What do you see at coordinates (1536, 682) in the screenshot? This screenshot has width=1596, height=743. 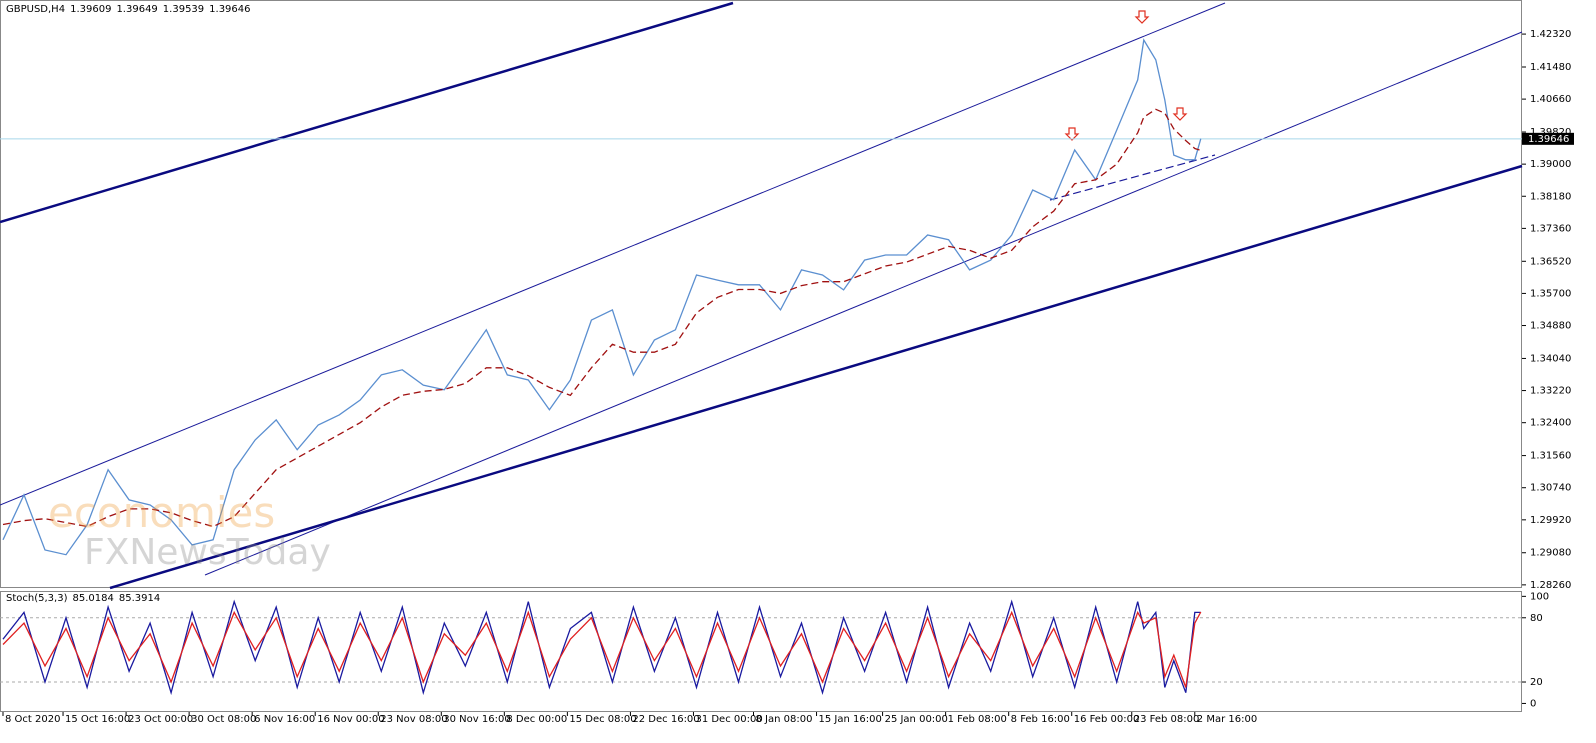 I see `y-tick-label: 20` at bounding box center [1536, 682].